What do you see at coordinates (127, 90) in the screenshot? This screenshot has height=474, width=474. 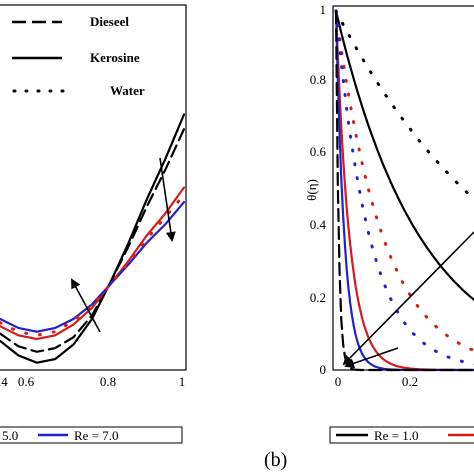 I see `legend-label-water: Water` at bounding box center [127, 90].